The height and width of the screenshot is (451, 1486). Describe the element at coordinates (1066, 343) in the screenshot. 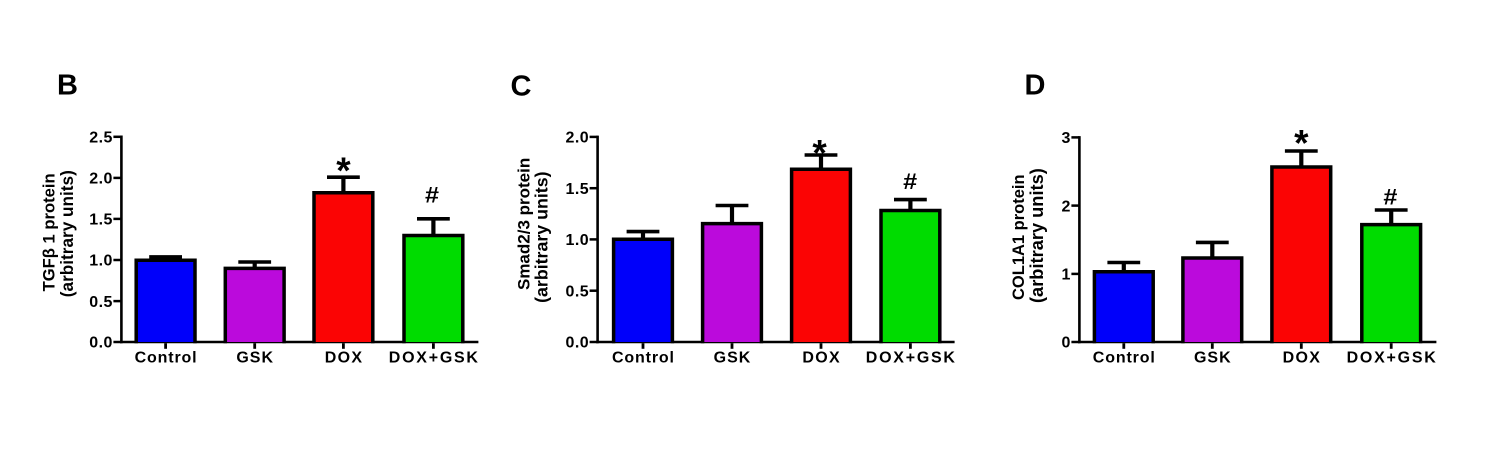

I see `svg-text: 0` at that location.